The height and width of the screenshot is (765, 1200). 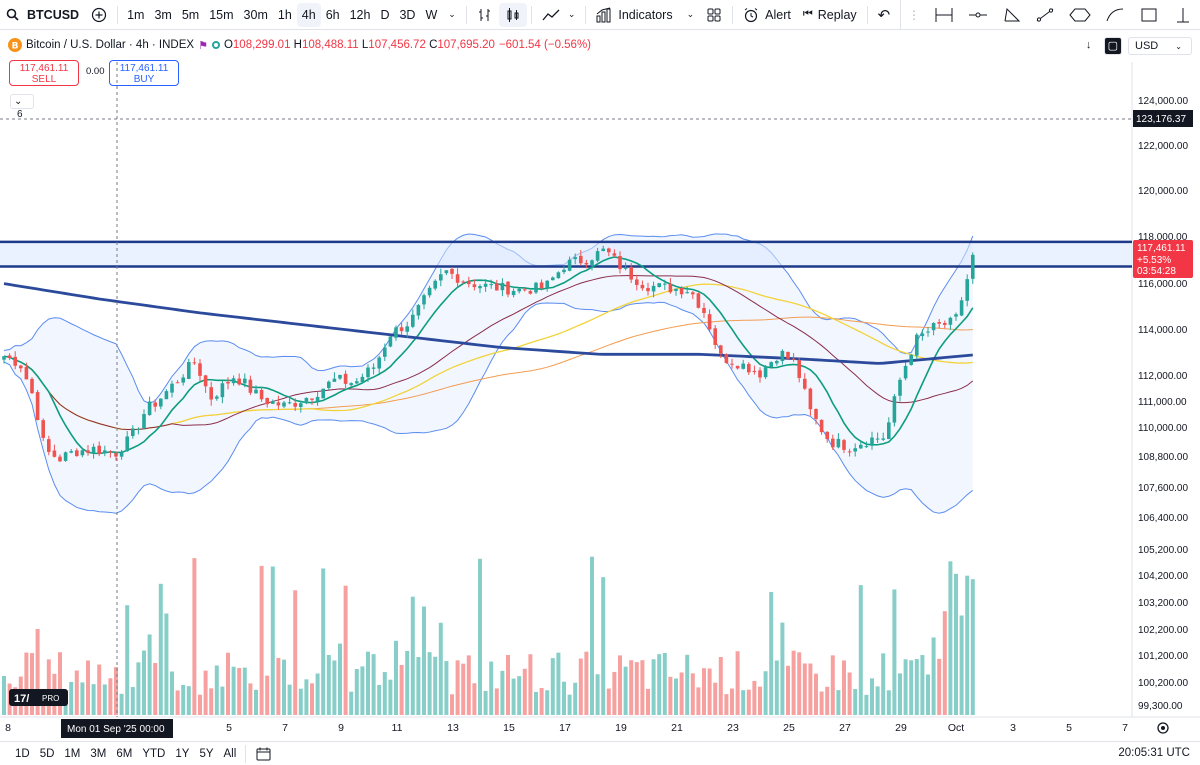 I want to click on layouts-button, so click(x=714, y=15).